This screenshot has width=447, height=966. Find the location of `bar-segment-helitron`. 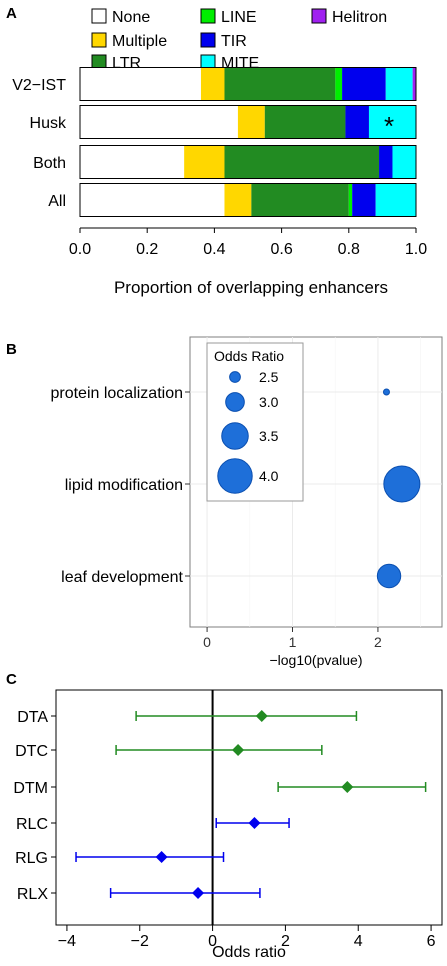

bar-segment-helitron is located at coordinates (414, 84).